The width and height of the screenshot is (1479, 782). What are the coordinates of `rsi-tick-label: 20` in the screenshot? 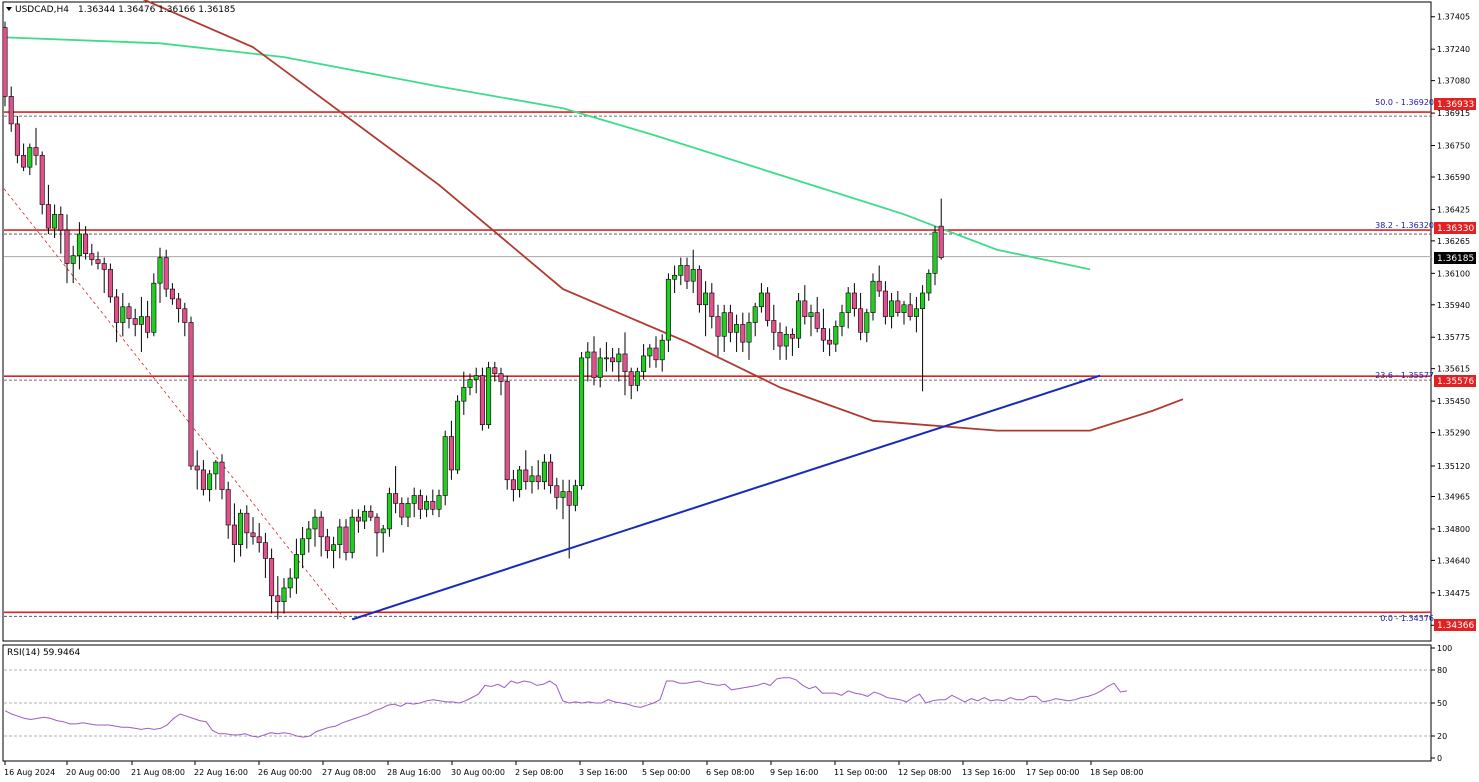 It's located at (1442, 736).